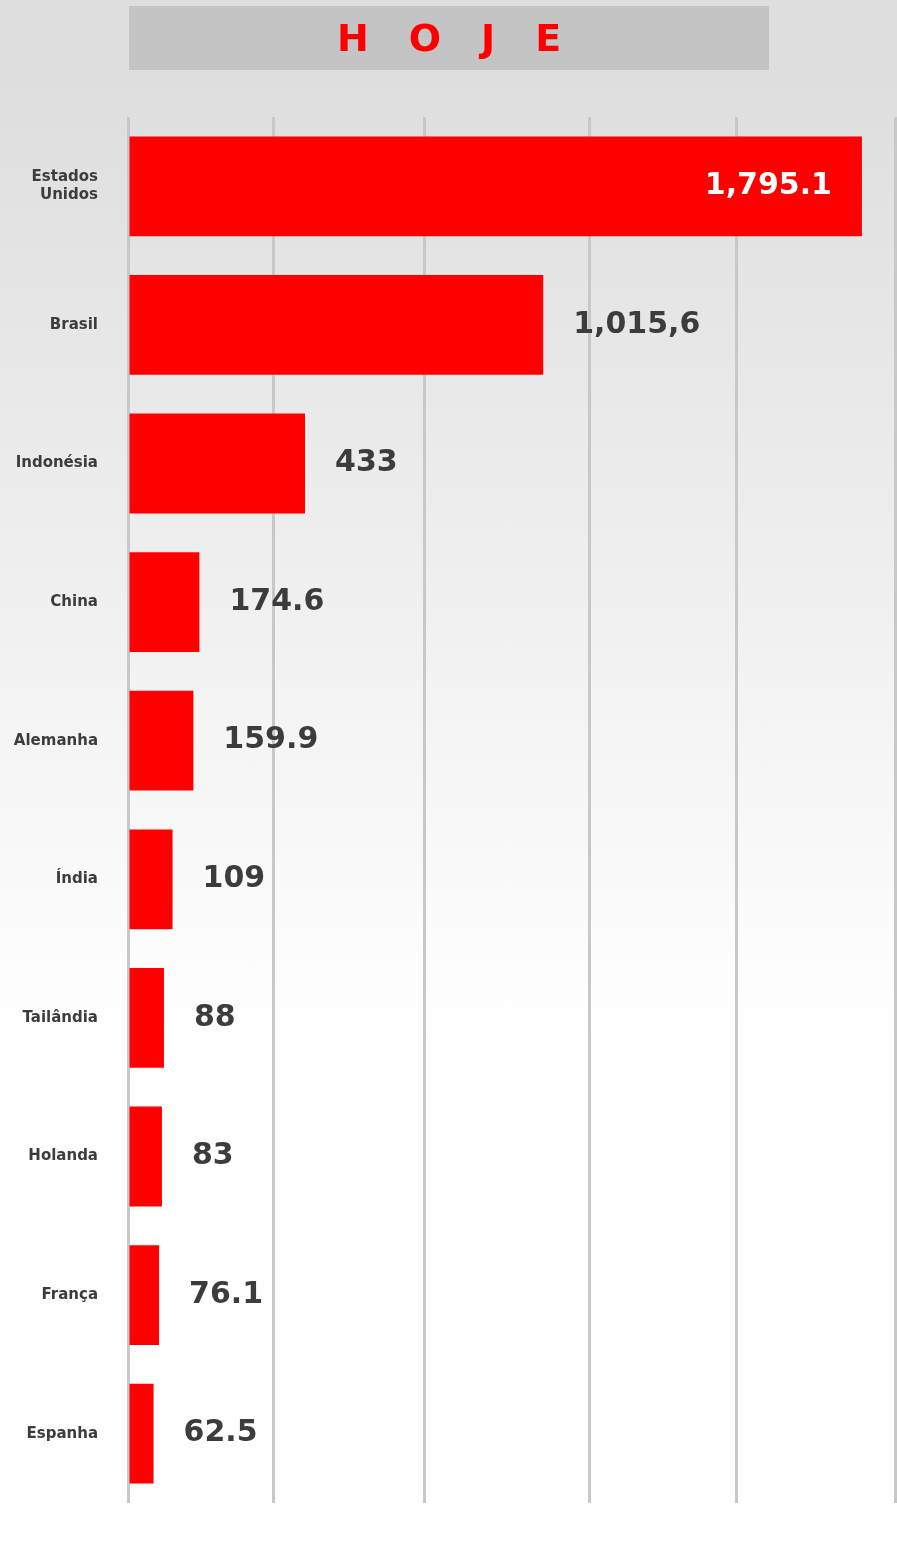 This screenshot has width=897, height=1559. I want to click on y-tick-label: Indonésia, so click(56, 462).